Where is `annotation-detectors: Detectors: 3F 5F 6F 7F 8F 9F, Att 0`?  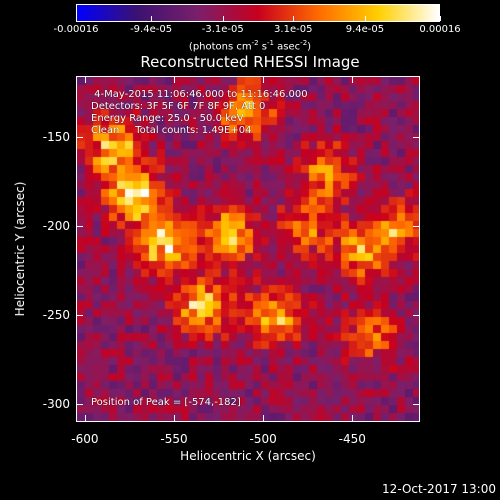 annotation-detectors: Detectors: 3F 5F 6F 7F 8F 9F, Att 0 is located at coordinates (178, 106).